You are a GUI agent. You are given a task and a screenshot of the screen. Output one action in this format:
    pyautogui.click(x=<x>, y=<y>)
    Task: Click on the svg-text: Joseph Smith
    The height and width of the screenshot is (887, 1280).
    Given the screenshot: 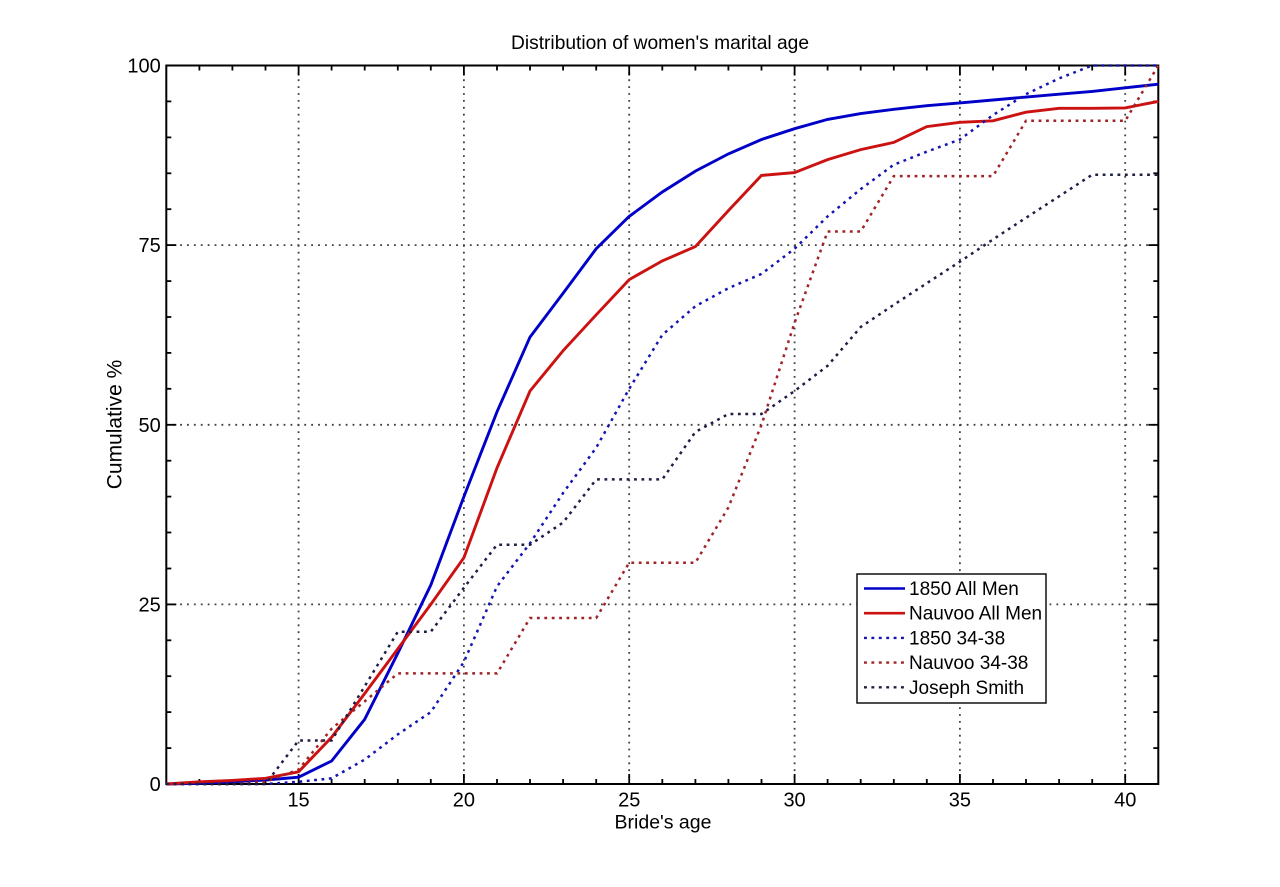 What is the action you would take?
    pyautogui.click(x=966, y=688)
    